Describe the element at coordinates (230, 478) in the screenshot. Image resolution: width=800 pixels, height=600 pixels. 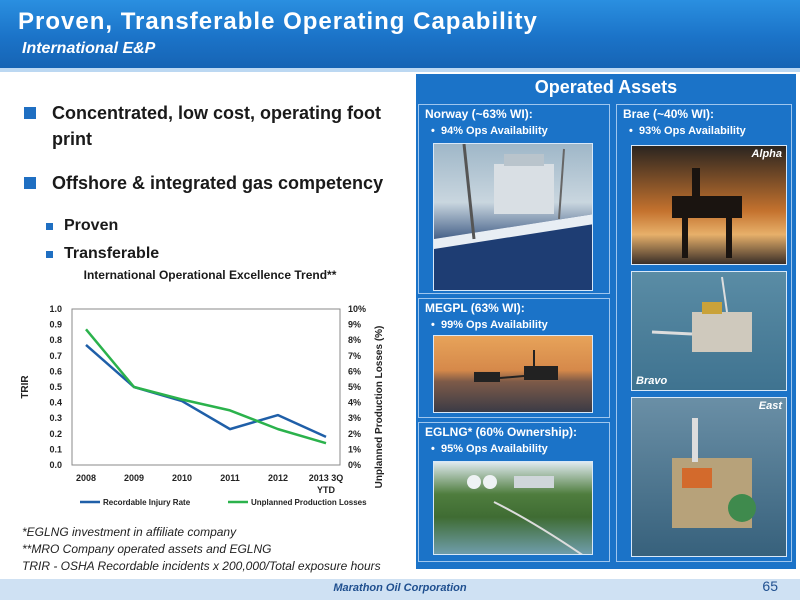
I see `x-tick-label: 2011` at that location.